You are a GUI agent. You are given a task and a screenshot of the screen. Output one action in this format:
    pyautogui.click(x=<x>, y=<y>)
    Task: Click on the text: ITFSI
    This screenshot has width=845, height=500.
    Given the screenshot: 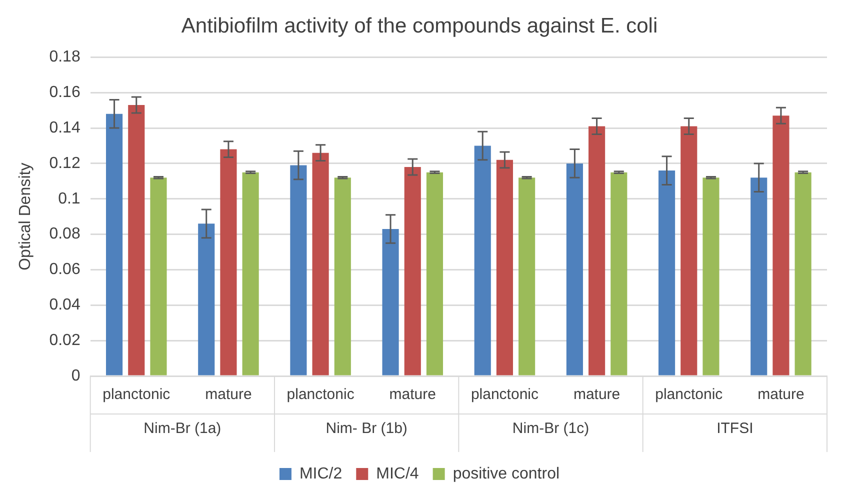 What is the action you would take?
    pyautogui.click(x=735, y=429)
    